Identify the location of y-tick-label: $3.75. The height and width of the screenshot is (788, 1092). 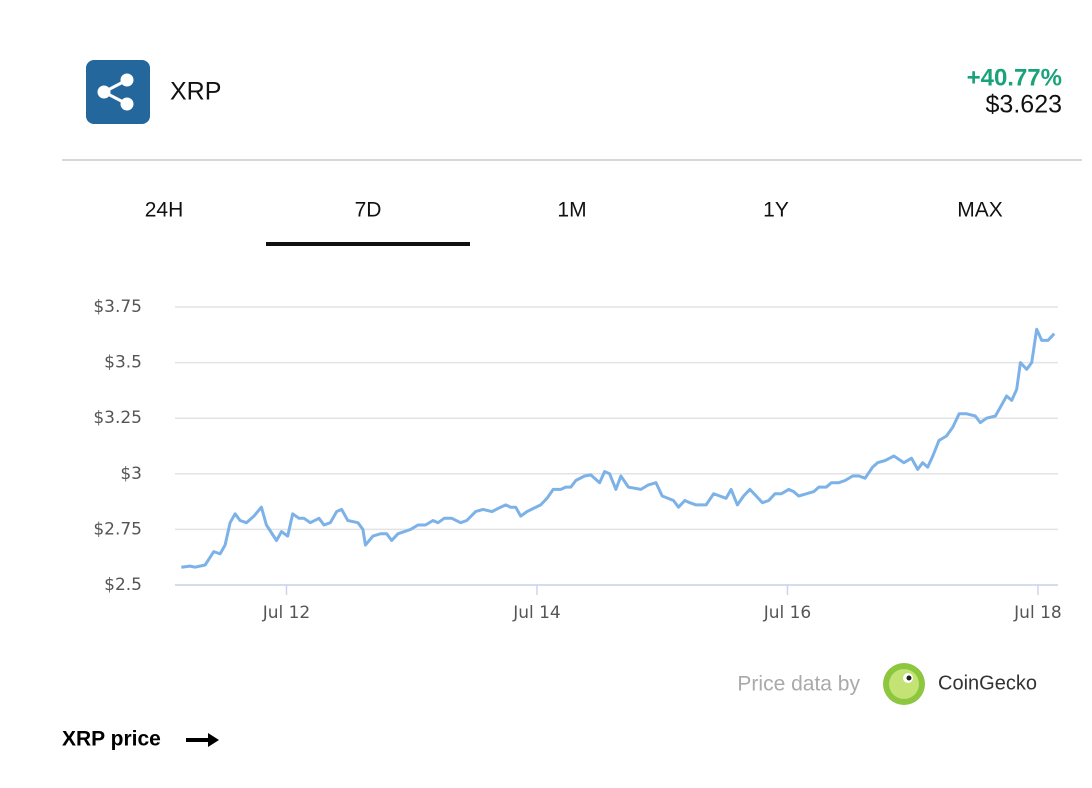
(117, 307).